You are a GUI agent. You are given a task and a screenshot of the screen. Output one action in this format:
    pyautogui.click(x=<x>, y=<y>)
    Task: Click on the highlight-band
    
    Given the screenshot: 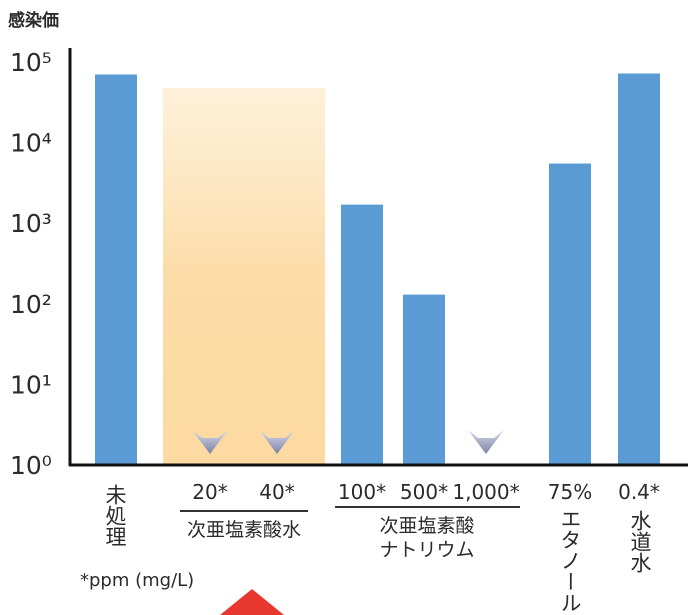 What is the action you would take?
    pyautogui.click(x=244, y=276)
    